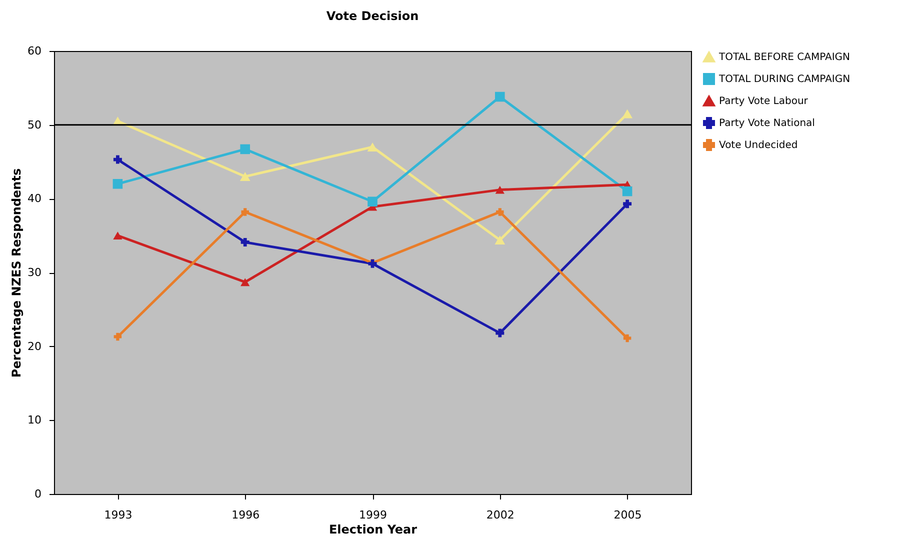 The image size is (923, 549). What do you see at coordinates (767, 123) in the screenshot?
I see `legend-label: Party Vote National` at bounding box center [767, 123].